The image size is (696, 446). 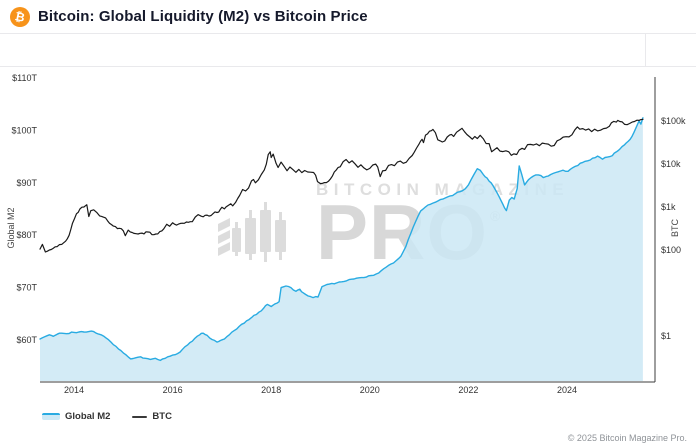 What do you see at coordinates (673, 121) in the screenshot?
I see `svg-text: $100k` at bounding box center [673, 121].